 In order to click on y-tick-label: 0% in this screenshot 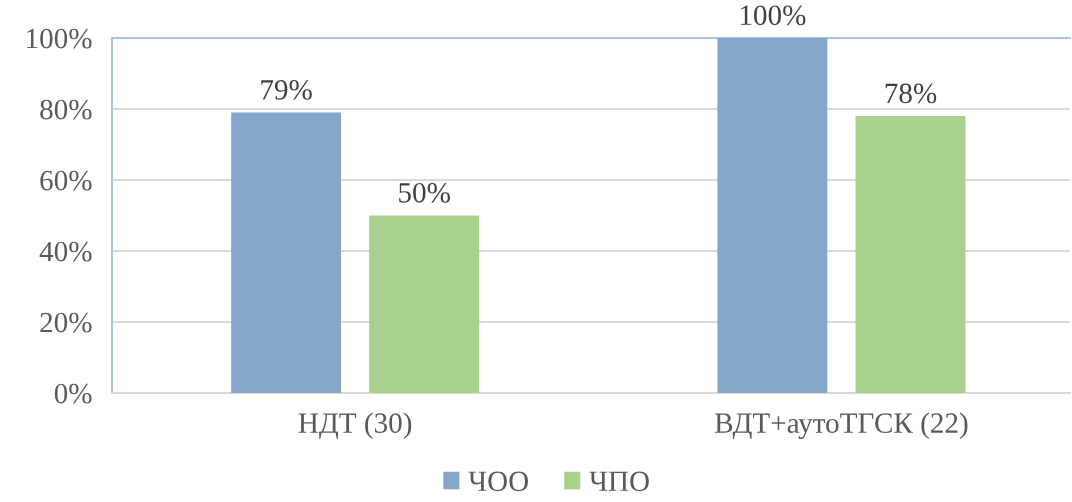, I will do `click(73, 393)`.